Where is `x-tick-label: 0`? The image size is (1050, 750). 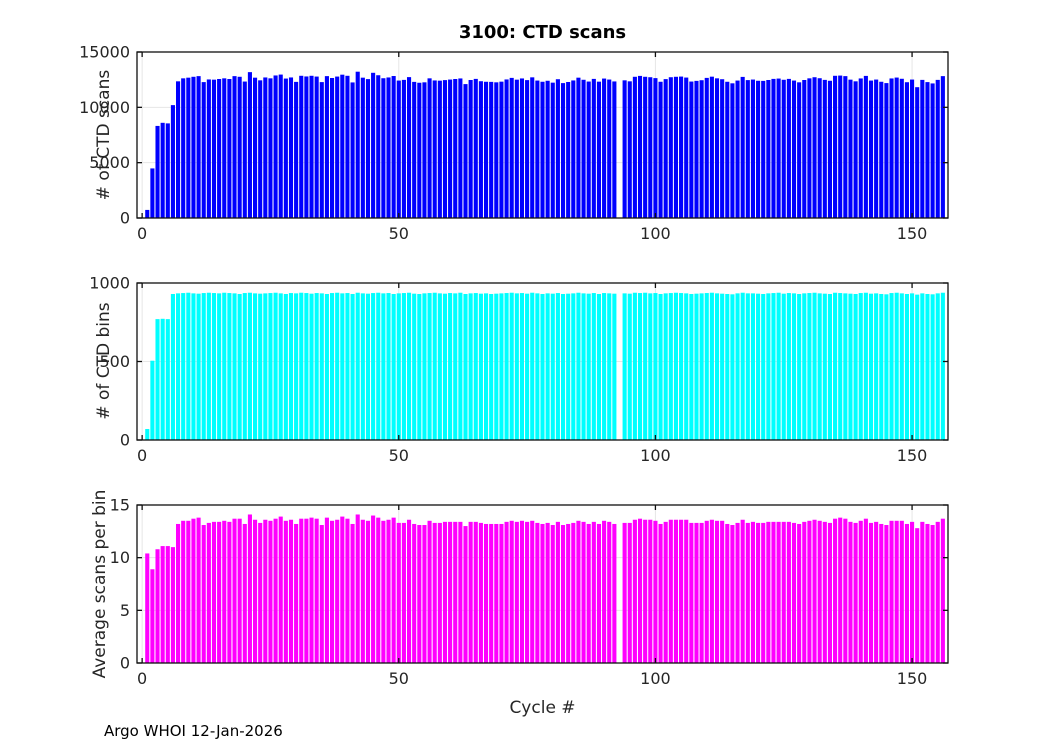 x-tick-label: 0 is located at coordinates (142, 455).